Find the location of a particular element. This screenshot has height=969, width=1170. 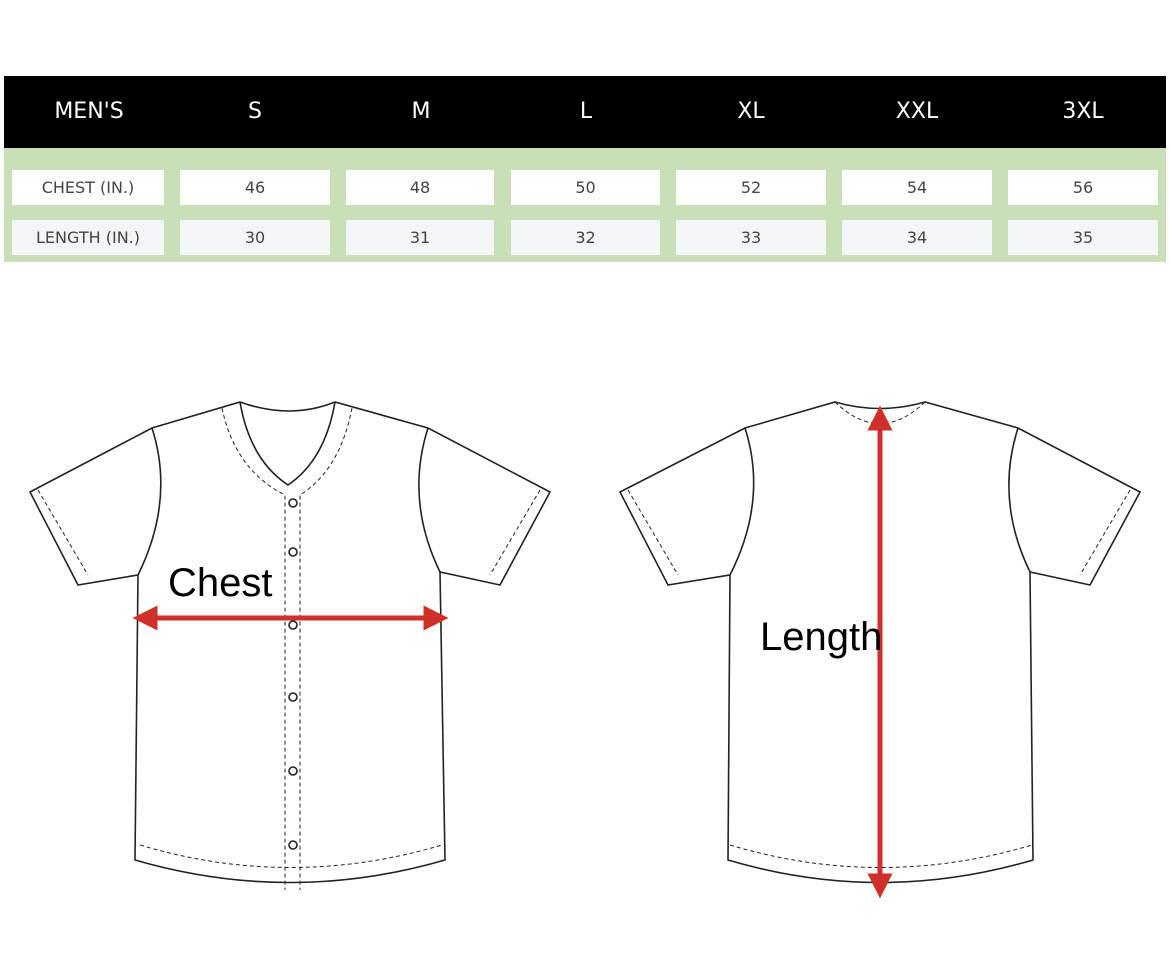

table-cell: 32 is located at coordinates (585, 237).